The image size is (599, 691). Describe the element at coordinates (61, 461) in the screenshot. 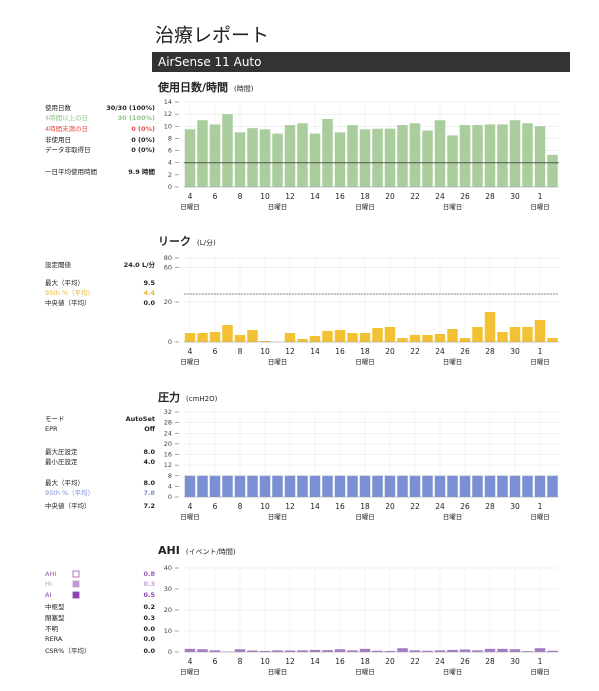

I see `stat-label: 最小圧設定` at that location.